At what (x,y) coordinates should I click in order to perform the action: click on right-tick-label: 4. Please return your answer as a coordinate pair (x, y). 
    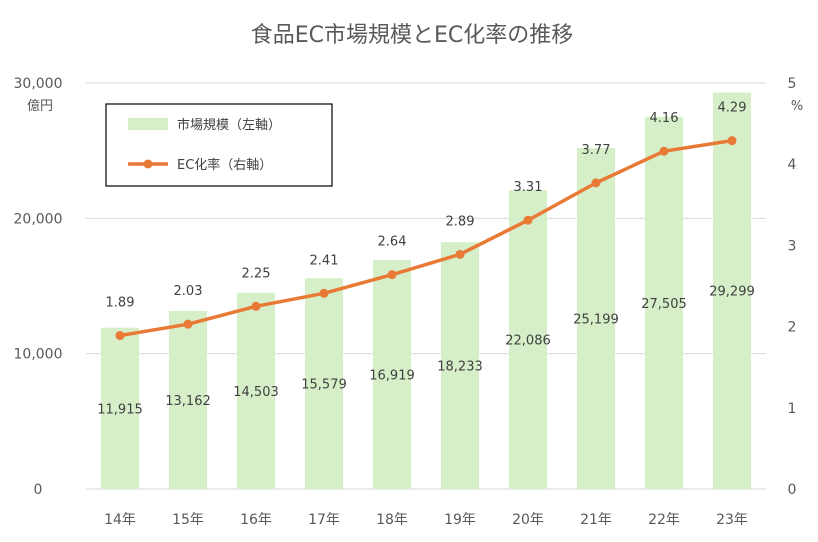
    Looking at the image, I should click on (792, 165).